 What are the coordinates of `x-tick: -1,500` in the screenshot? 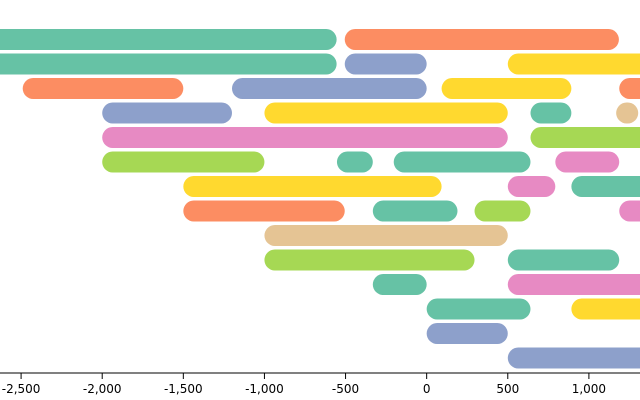 It's located at (183, 384).